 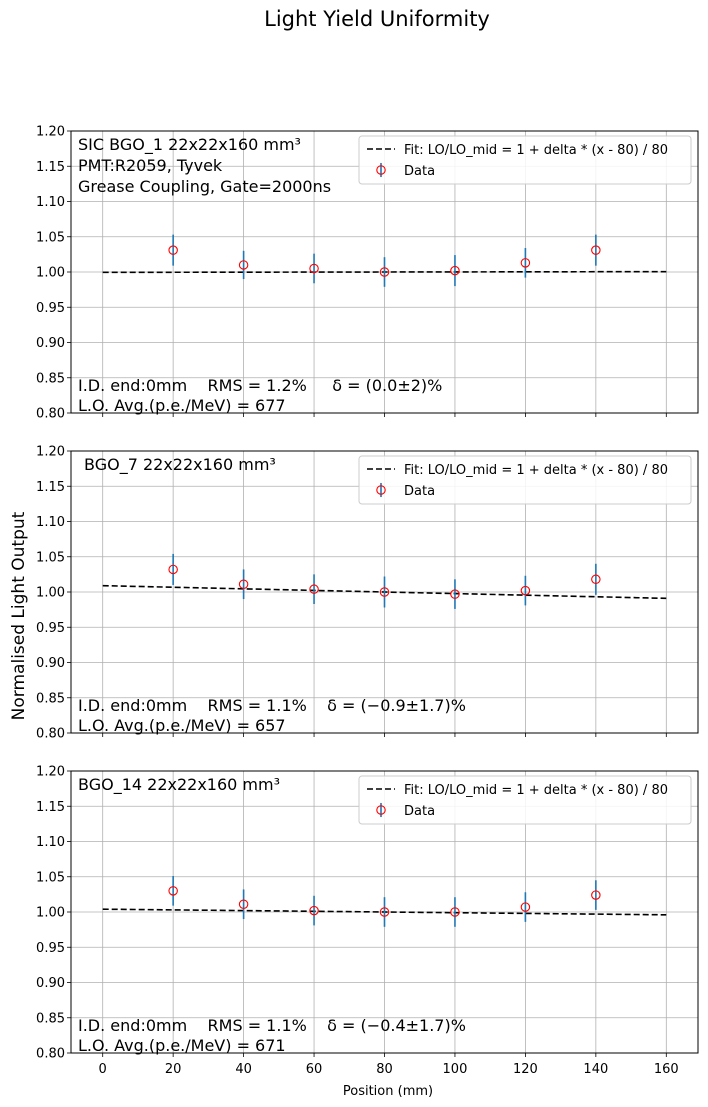 What do you see at coordinates (243, 1069) in the screenshot?
I see `x-tick-label: 40` at bounding box center [243, 1069].